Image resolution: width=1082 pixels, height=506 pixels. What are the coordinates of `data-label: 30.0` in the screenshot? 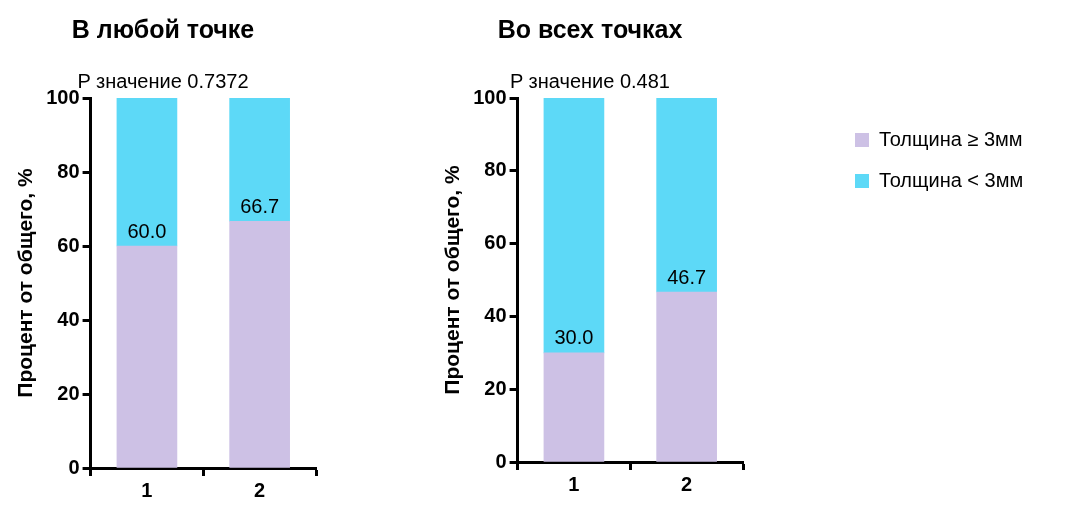 It's located at (574, 337).